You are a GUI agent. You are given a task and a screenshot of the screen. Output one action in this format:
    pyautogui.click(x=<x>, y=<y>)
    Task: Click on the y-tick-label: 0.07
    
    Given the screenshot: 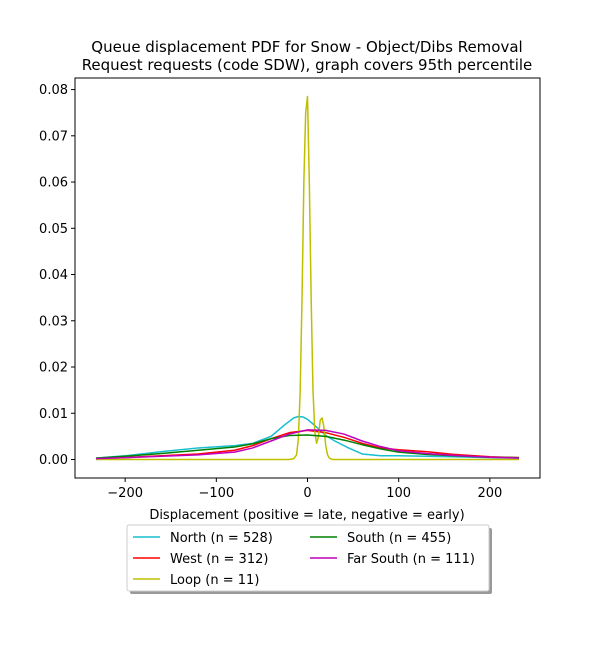 What is the action you would take?
    pyautogui.click(x=53, y=136)
    